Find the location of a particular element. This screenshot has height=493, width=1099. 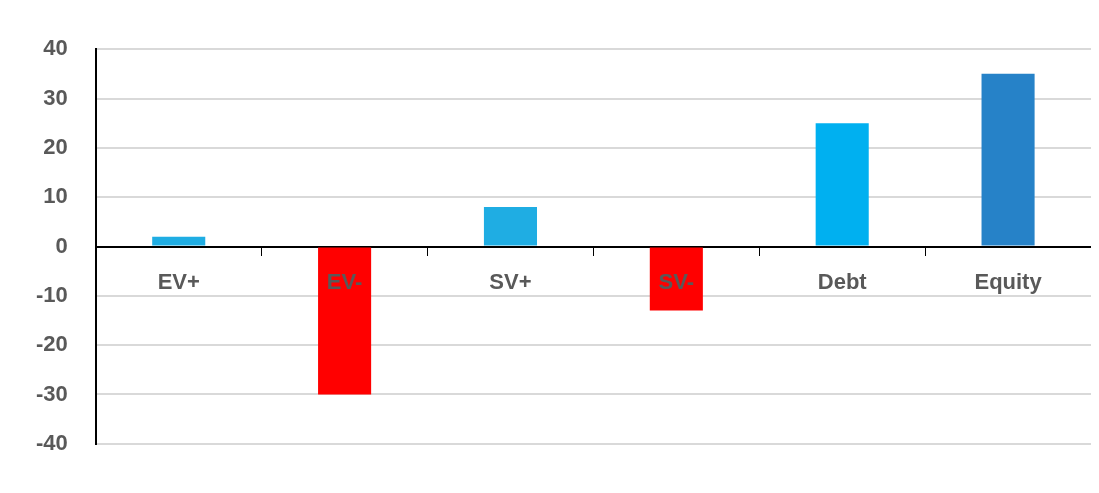

y-tick-label: 20 is located at coordinates (55, 146).